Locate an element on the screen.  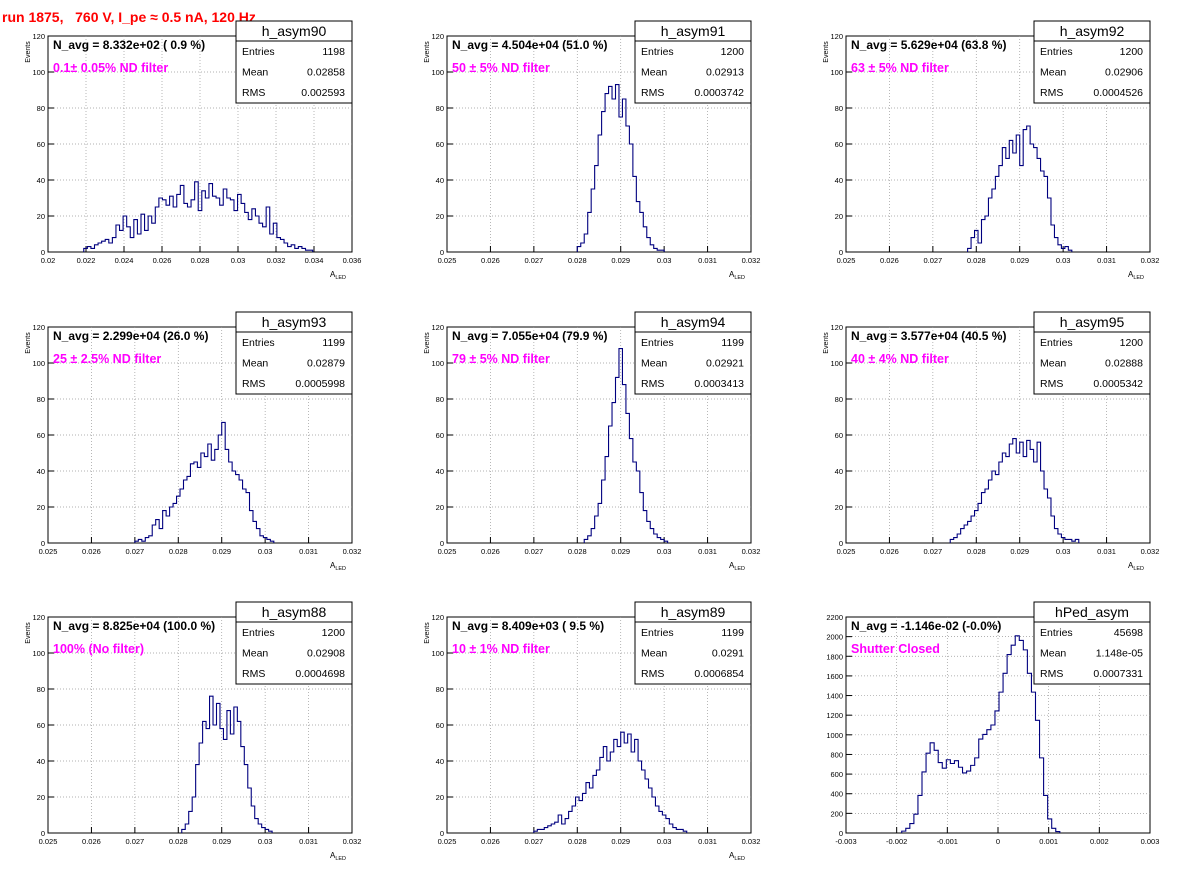
filter-annotation: 50 ± 5% ND filter is located at coordinates (501, 68).